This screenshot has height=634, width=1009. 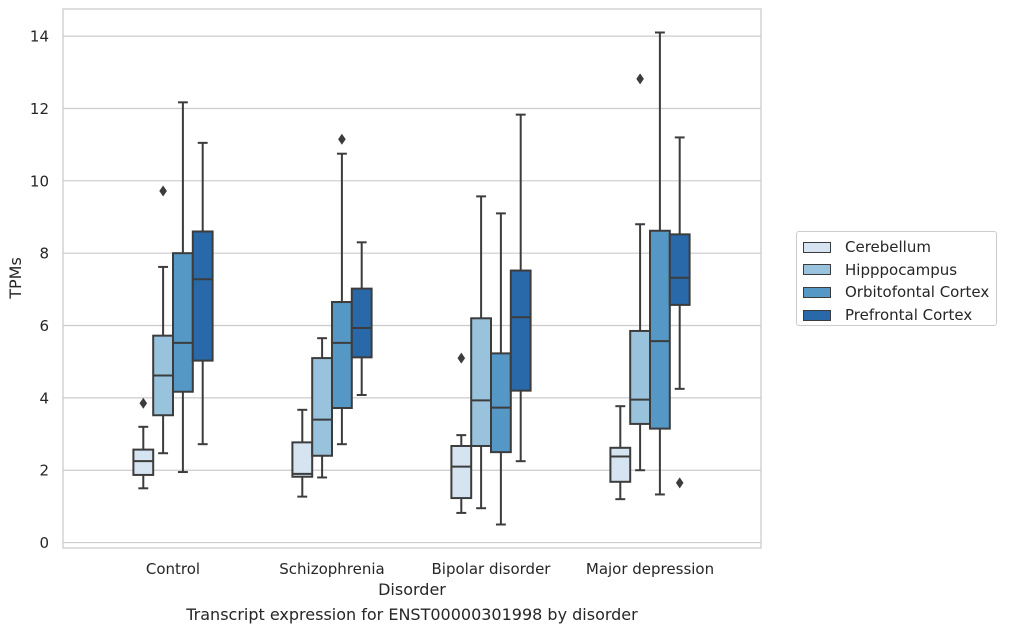 What do you see at coordinates (909, 315) in the screenshot?
I see `legend-label: Prefrontal Cortex` at bounding box center [909, 315].